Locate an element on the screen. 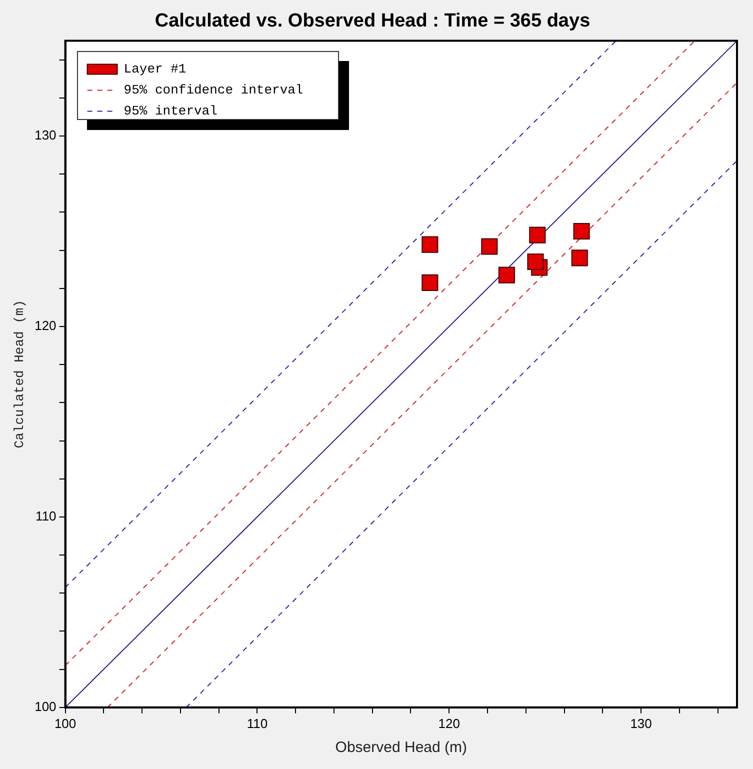 This screenshot has width=753, height=769. y-tick-label: 120 is located at coordinates (45, 326).